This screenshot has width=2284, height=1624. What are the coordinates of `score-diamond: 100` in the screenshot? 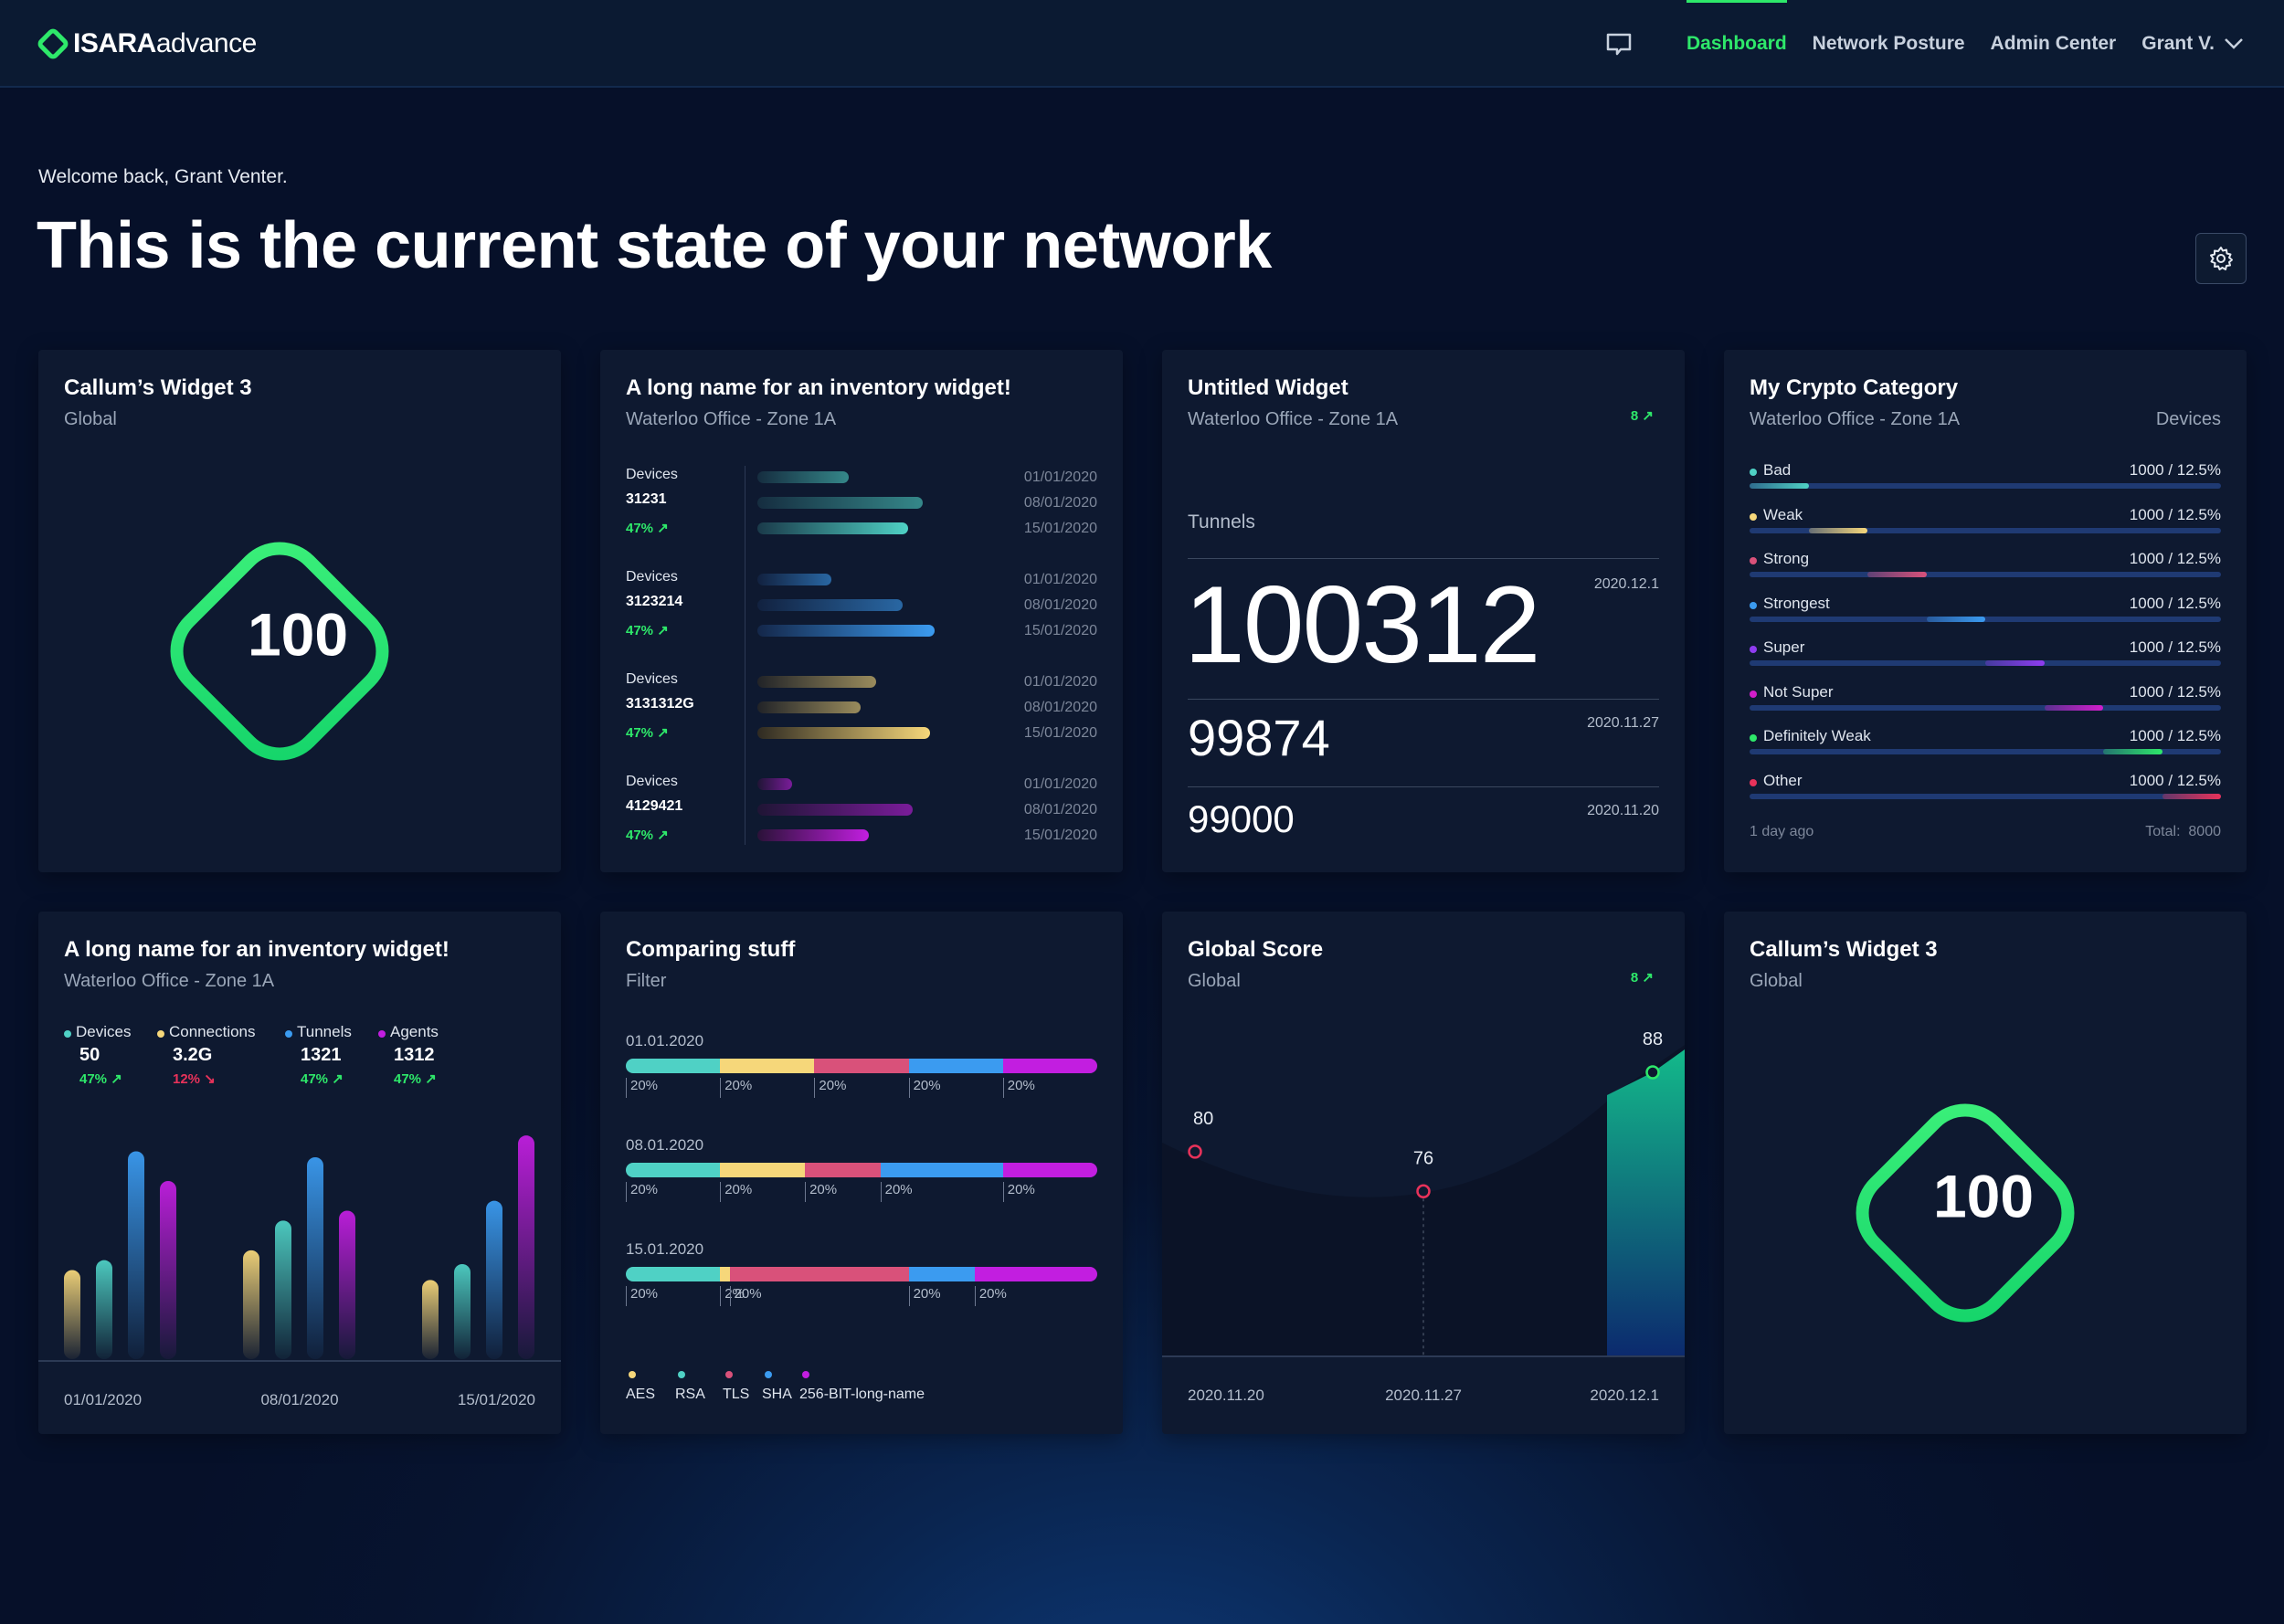 It's located at (1965, 1213).